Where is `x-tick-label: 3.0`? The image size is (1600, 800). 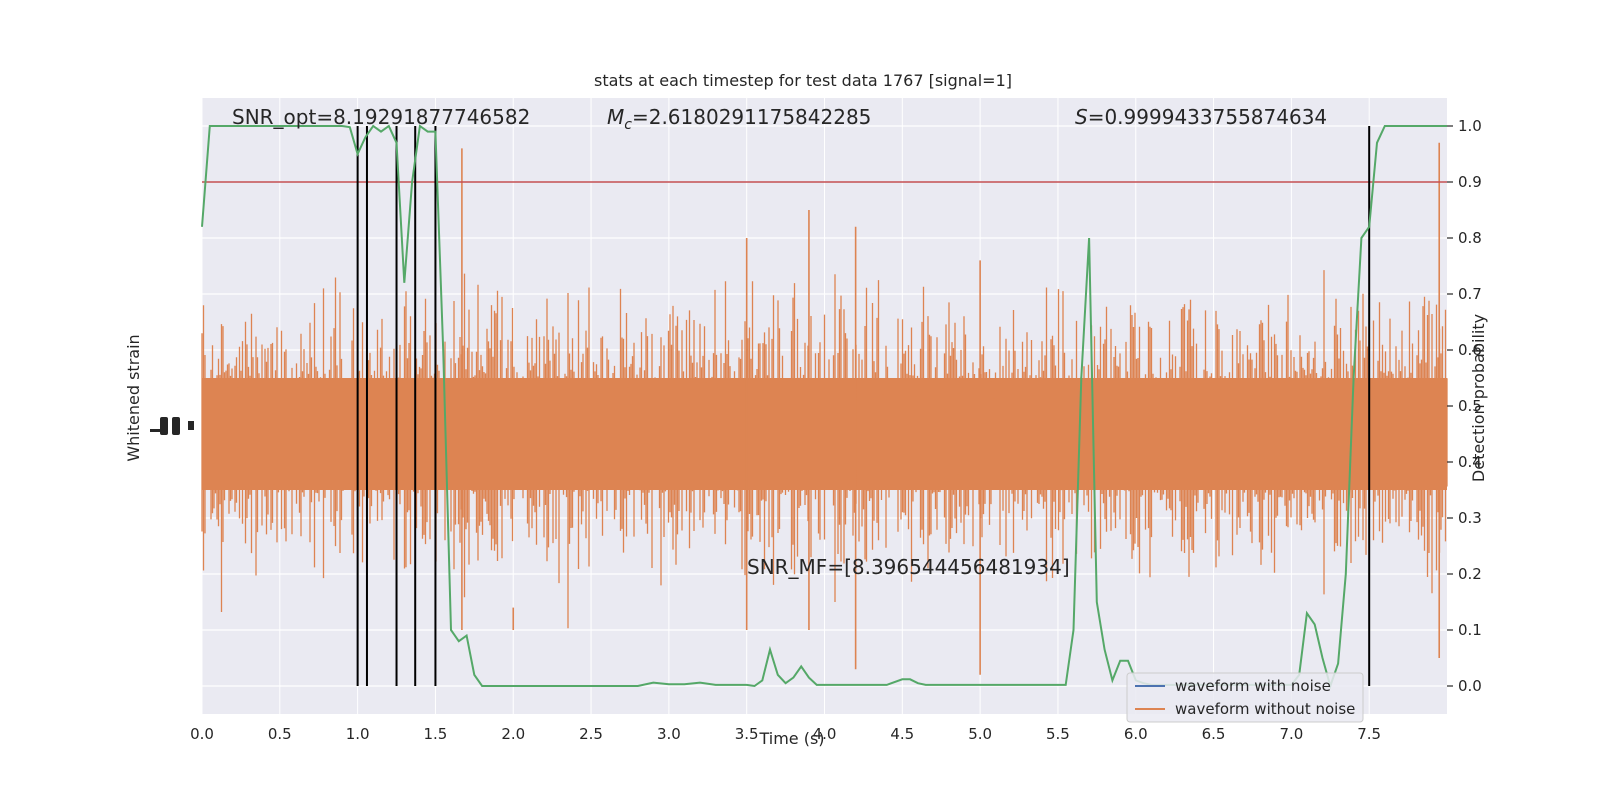
x-tick-label: 3.0 is located at coordinates (669, 734).